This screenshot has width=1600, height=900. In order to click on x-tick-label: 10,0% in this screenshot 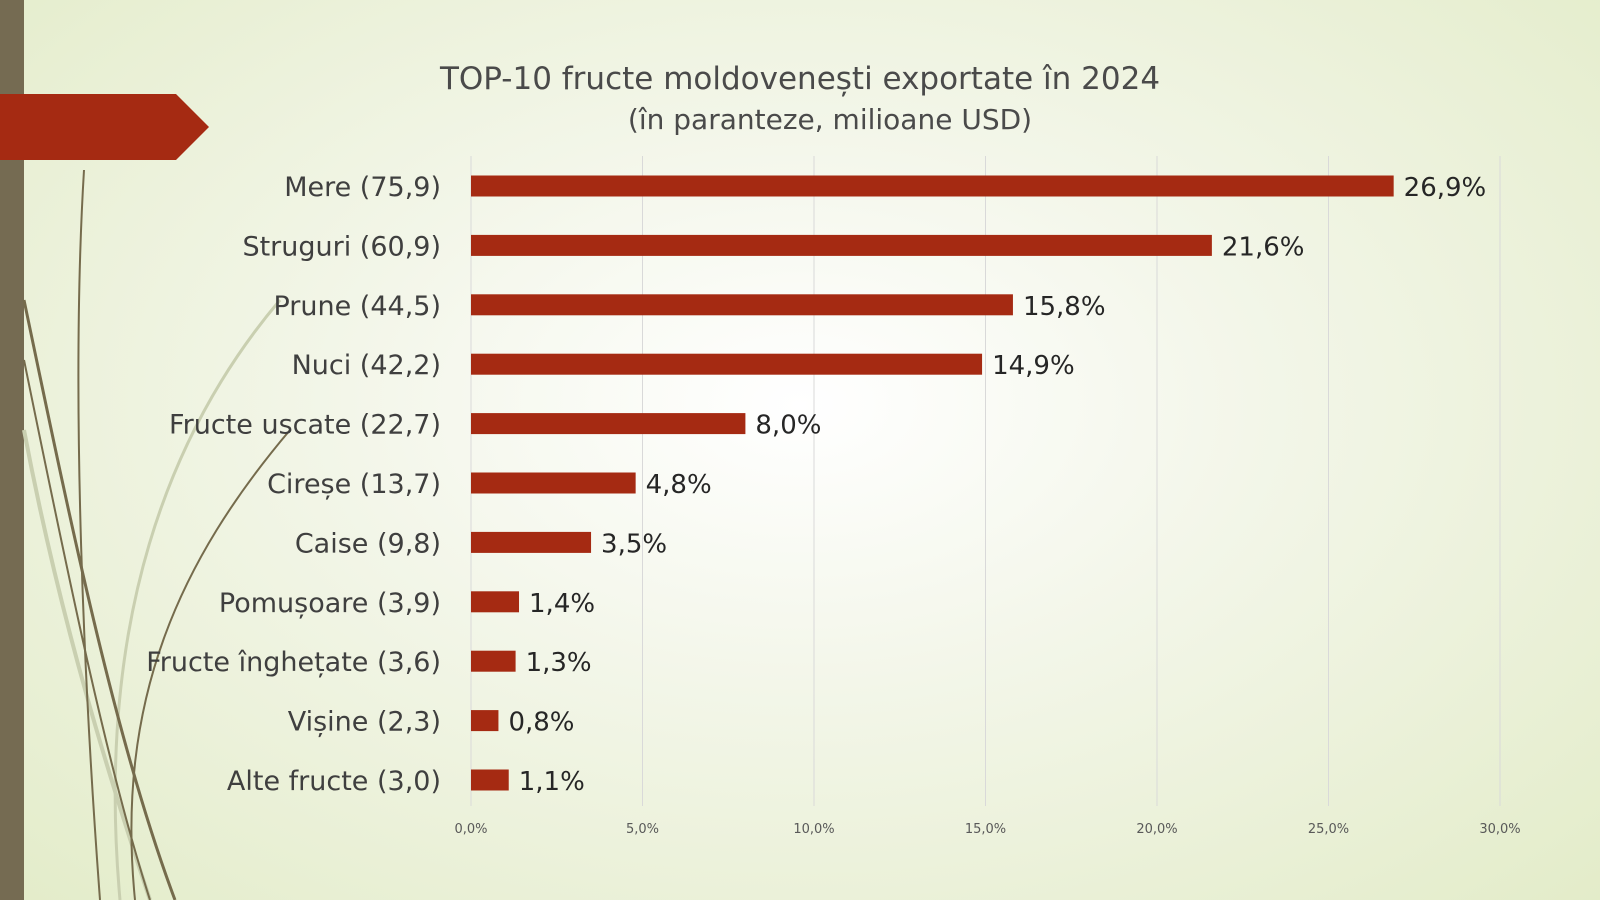, I will do `click(813, 829)`.